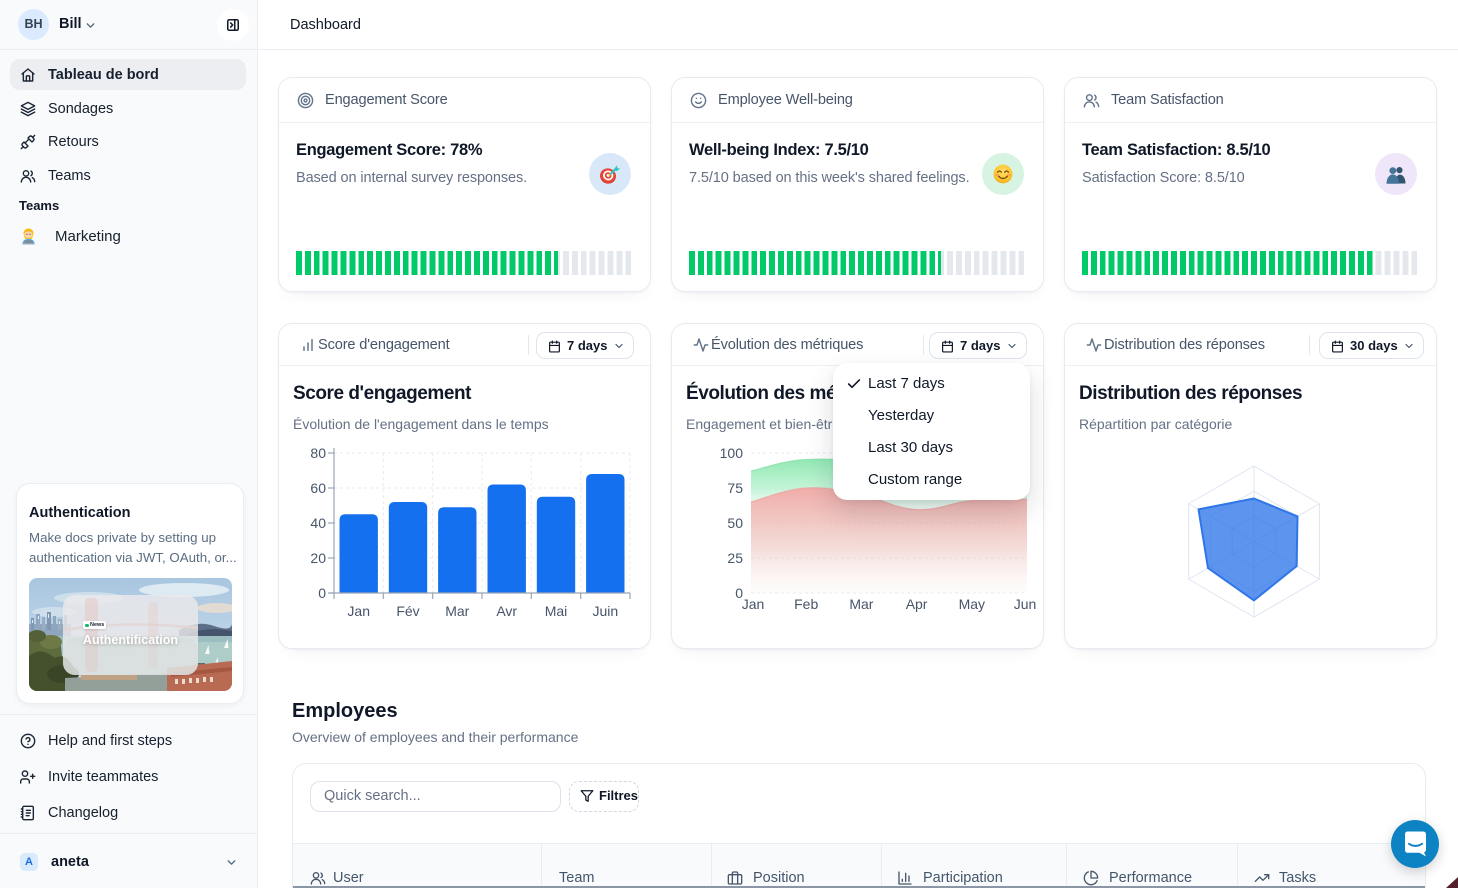 The image size is (1458, 888). Describe the element at coordinates (605, 611) in the screenshot. I see `svg-text: Juin` at that location.